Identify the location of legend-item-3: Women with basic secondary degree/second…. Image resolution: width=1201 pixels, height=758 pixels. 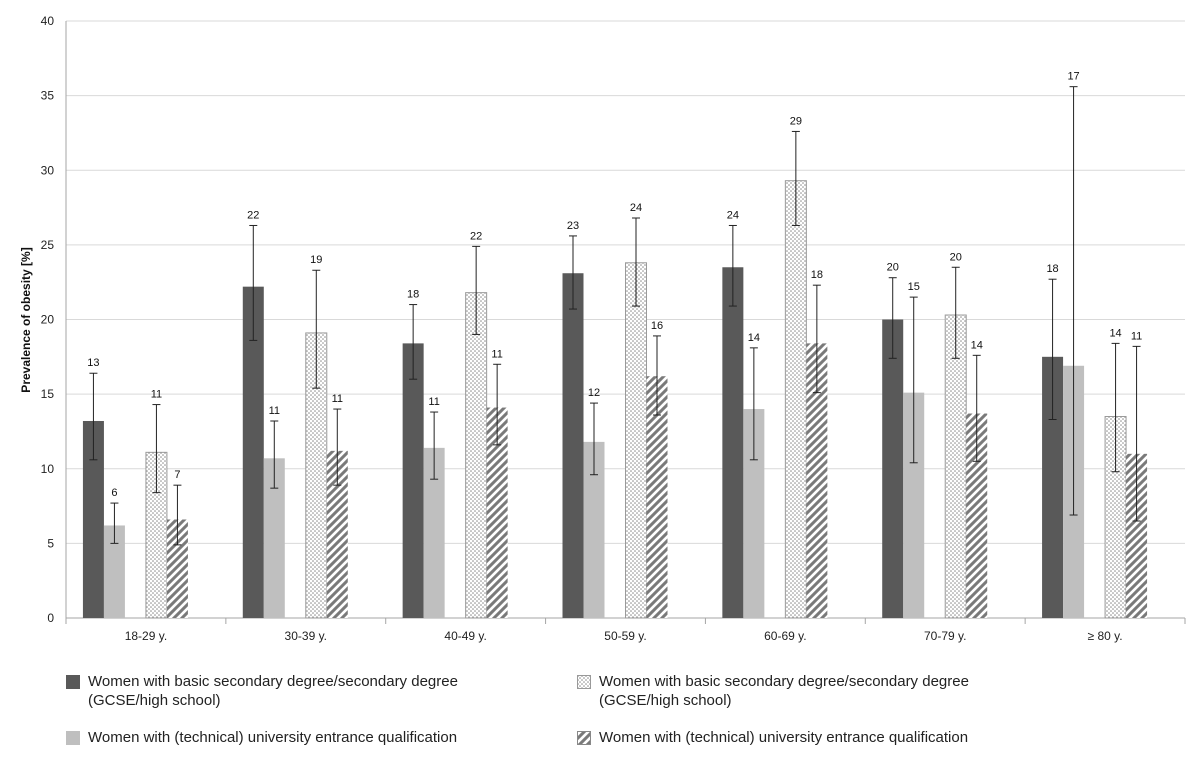
(807, 692).